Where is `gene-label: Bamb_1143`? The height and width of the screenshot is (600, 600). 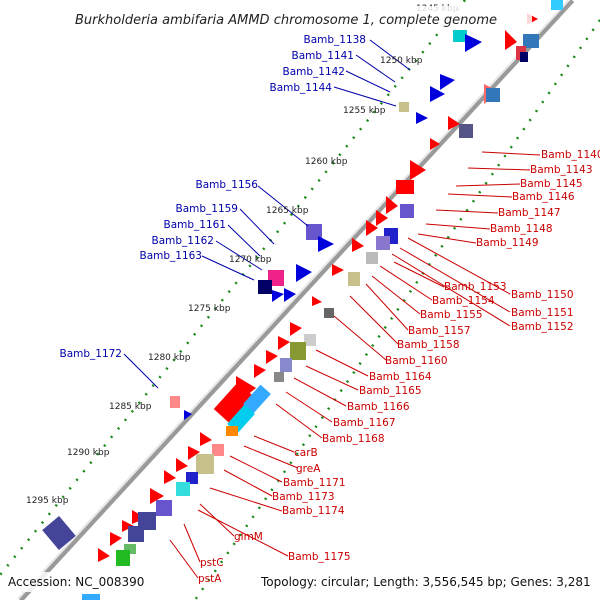 gene-label: Bamb_1143 is located at coordinates (561, 170).